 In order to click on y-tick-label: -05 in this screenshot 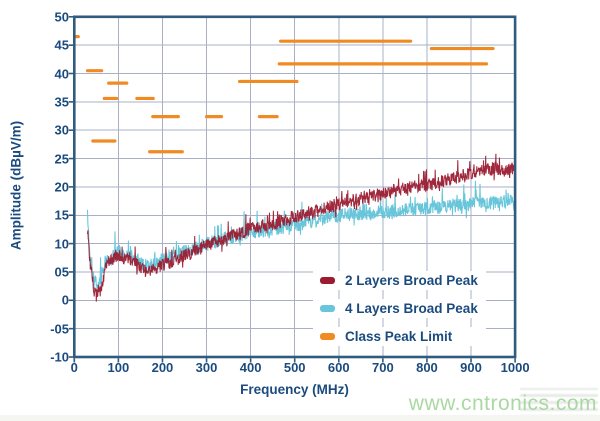, I will do `click(59, 329)`.